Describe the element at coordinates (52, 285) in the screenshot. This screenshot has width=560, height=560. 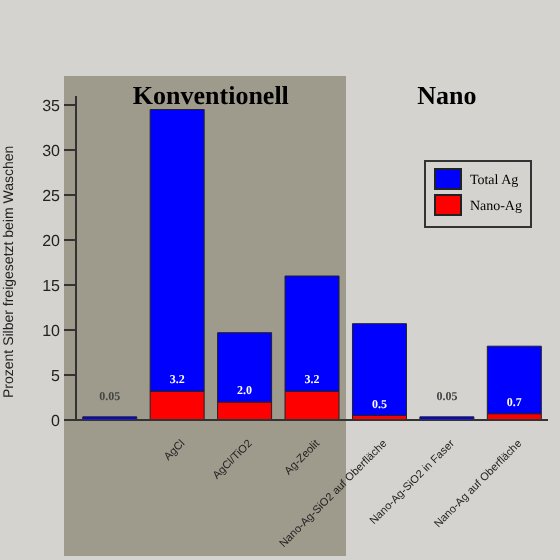
I see `y-tick-label: 15` at that location.